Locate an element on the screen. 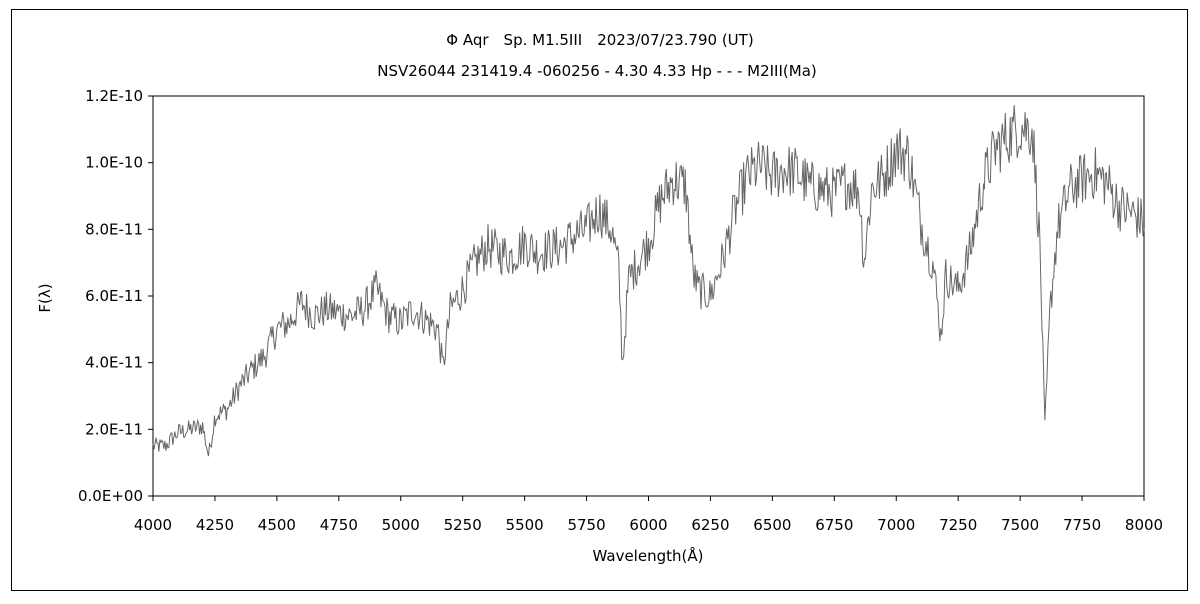 The height and width of the screenshot is (604, 1200). x-tick-label: 6250 is located at coordinates (710, 525).